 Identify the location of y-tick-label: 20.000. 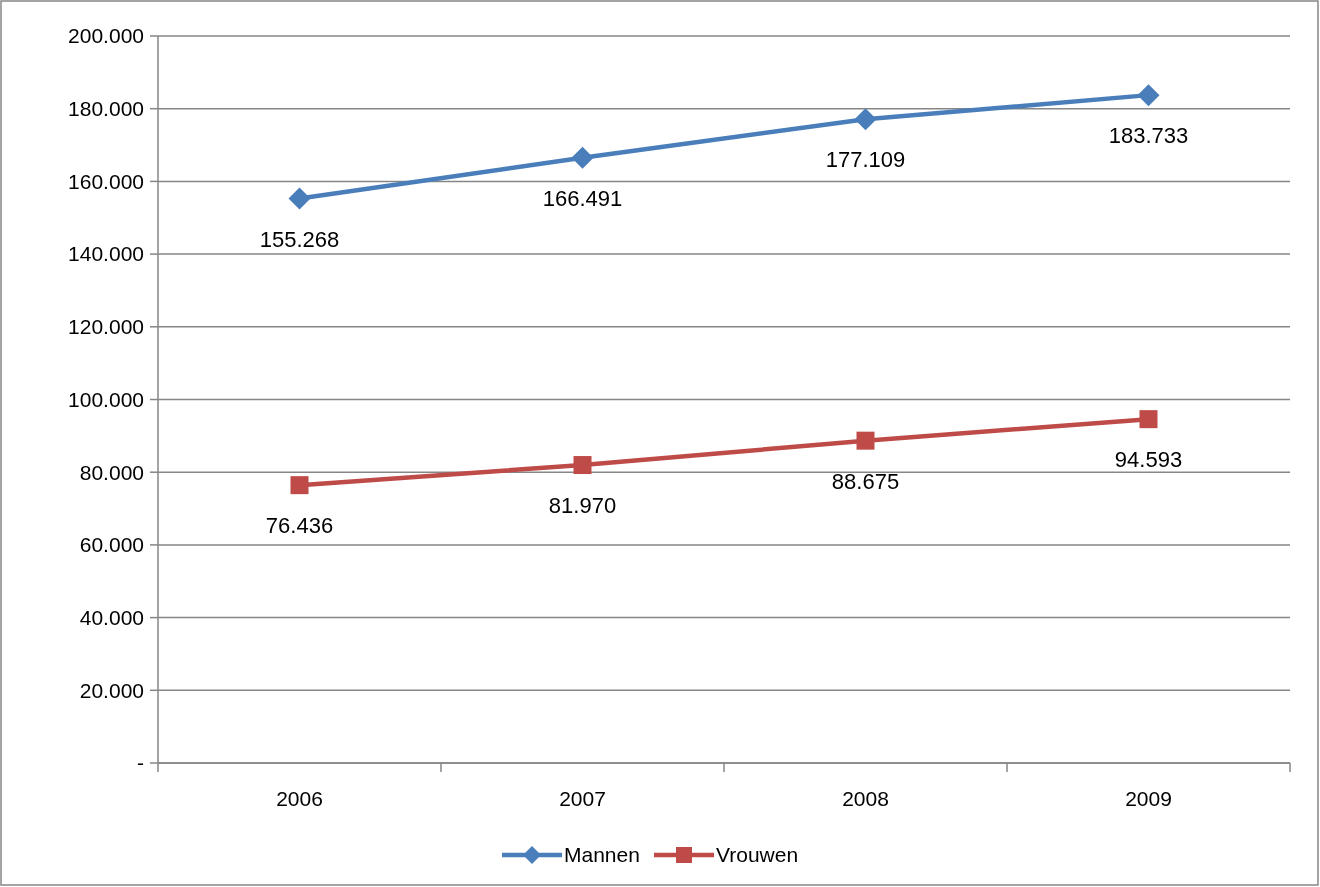
(111, 690).